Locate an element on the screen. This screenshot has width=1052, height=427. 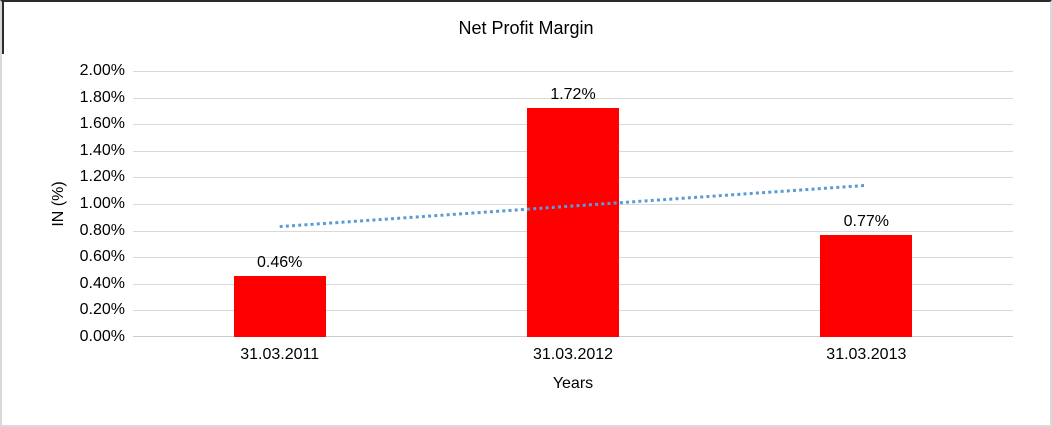
bar-data-label: 0.77% is located at coordinates (866, 221).